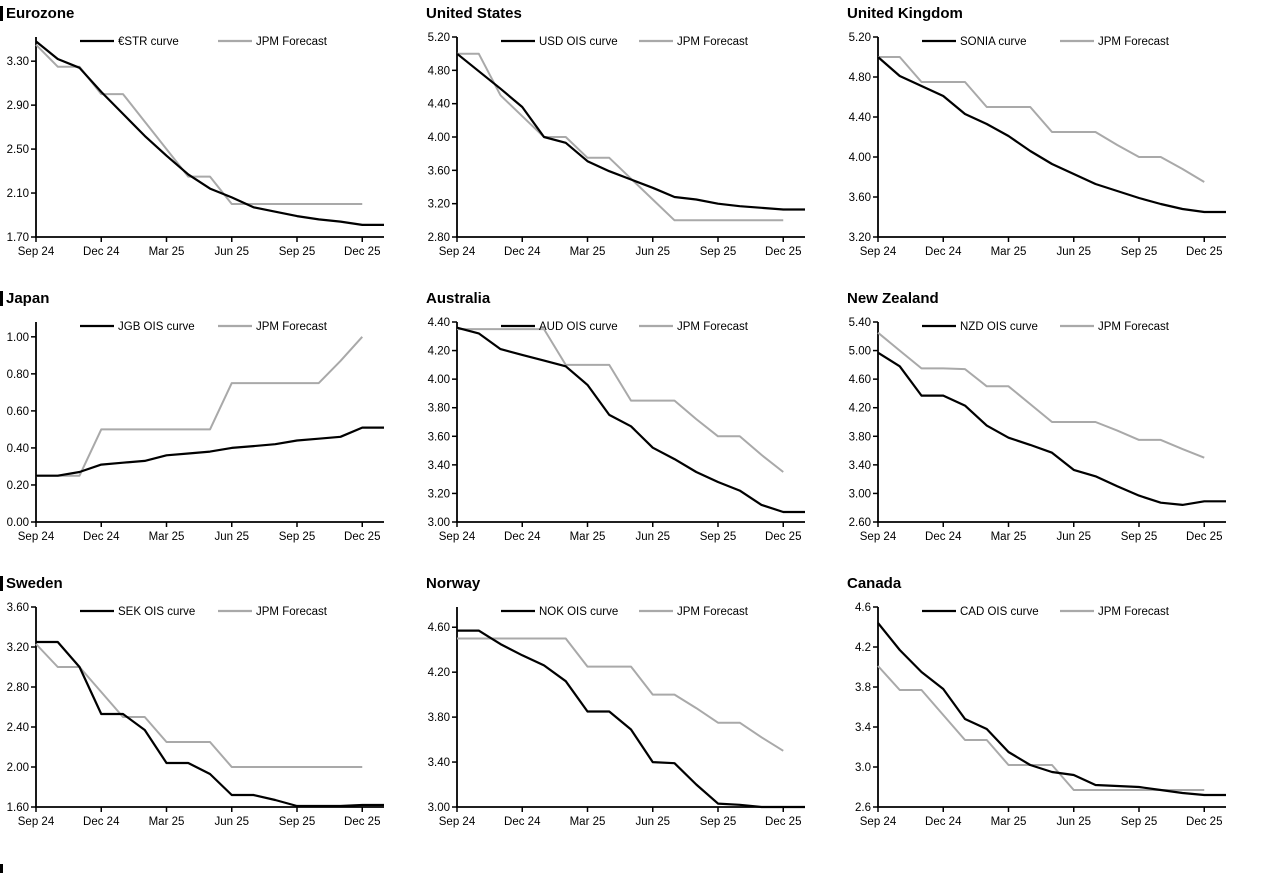  I want to click on legend-label: NZD OIS curve, so click(999, 327).